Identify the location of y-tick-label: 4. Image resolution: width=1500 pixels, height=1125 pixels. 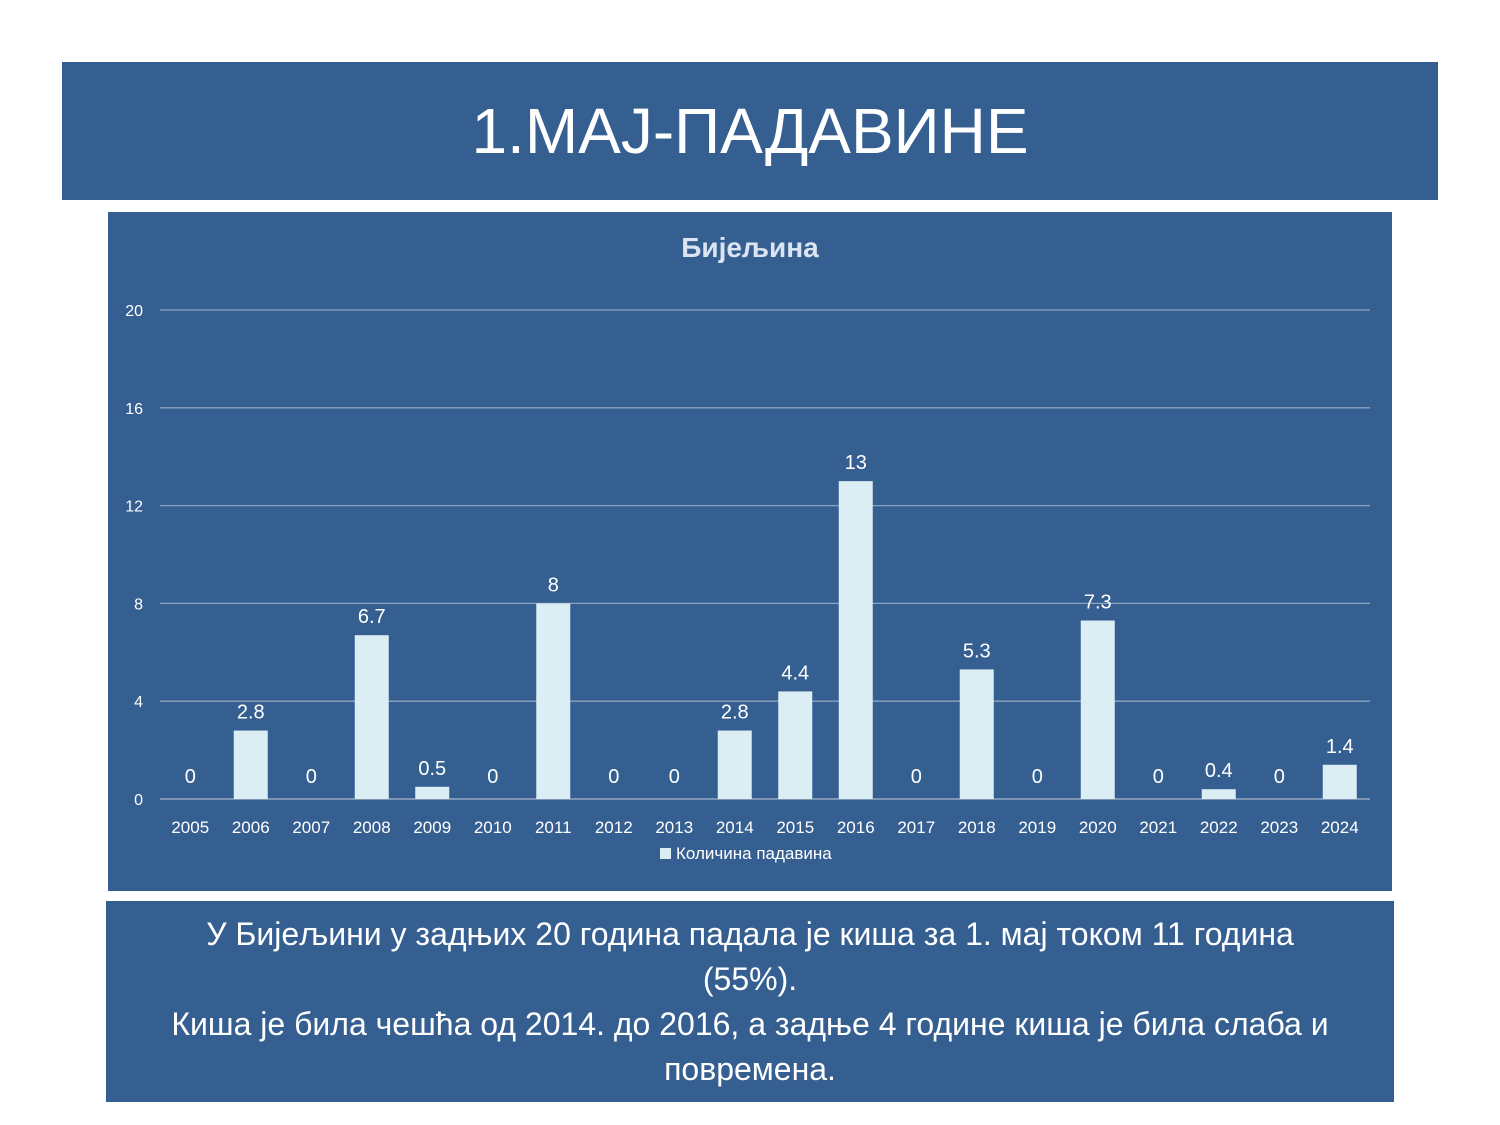
(138, 702).